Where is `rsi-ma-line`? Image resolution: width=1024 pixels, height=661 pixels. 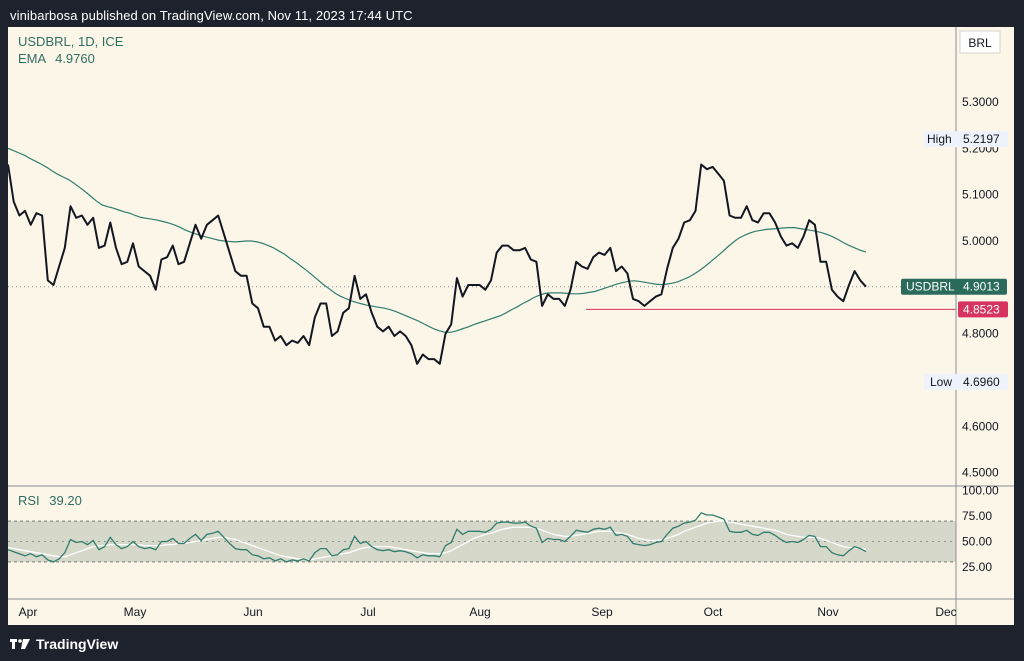 rsi-ma-line is located at coordinates (437, 540).